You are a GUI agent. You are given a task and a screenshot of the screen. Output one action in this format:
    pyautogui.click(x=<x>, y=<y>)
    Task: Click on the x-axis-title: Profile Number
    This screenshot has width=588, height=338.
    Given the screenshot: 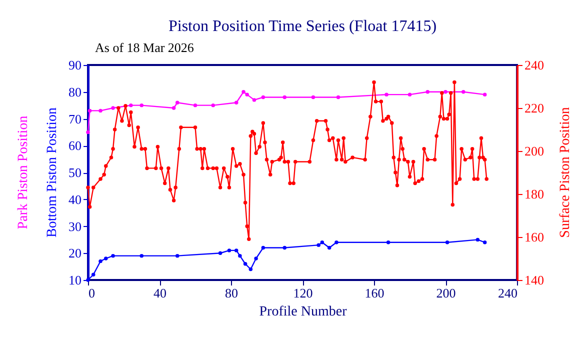 What is the action you would take?
    pyautogui.click(x=303, y=312)
    